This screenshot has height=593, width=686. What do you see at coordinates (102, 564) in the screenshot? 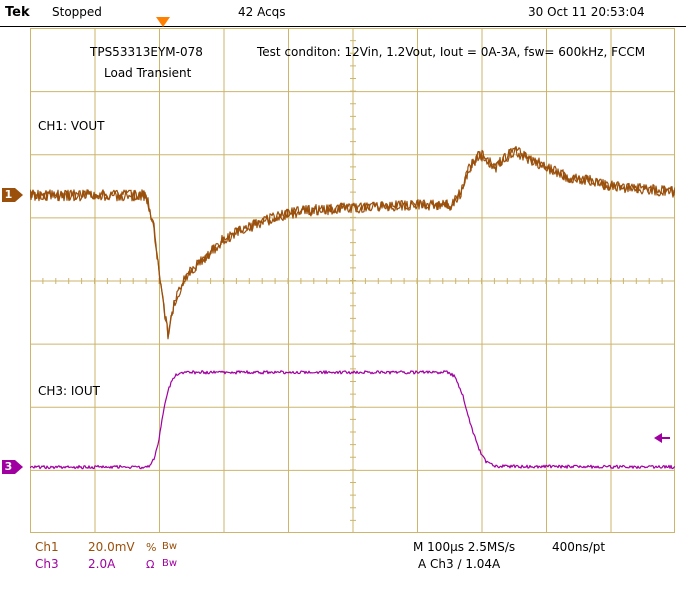
I see `ch3-scale-readout: 2.0A` at bounding box center [102, 564].